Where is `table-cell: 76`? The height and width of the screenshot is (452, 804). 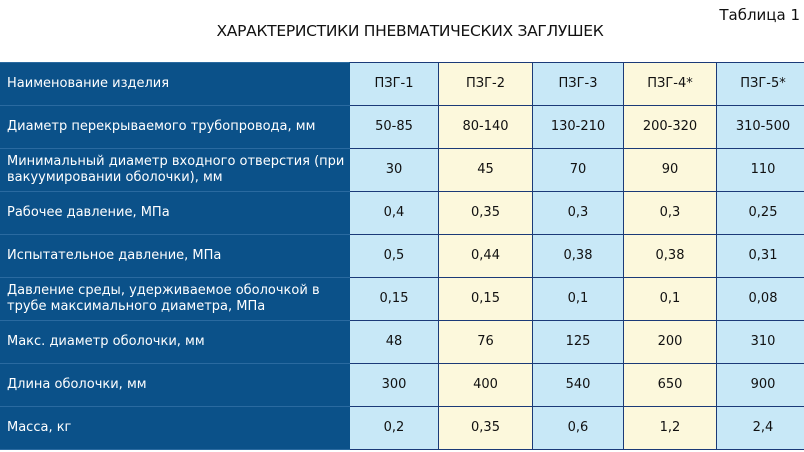 table-cell: 76 is located at coordinates (485, 342).